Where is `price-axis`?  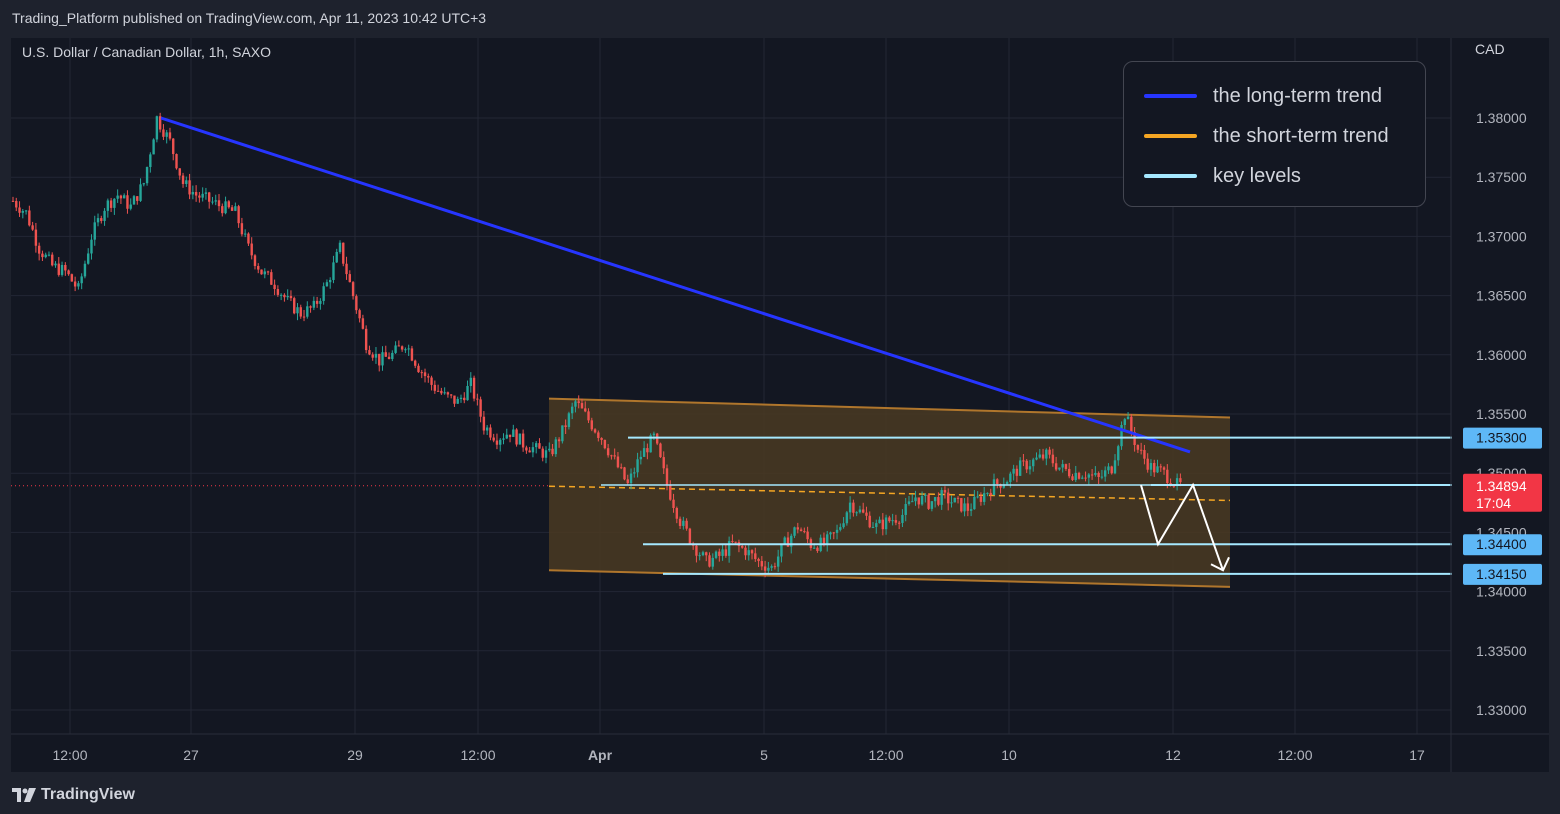
price-axis is located at coordinates (1500, 386).